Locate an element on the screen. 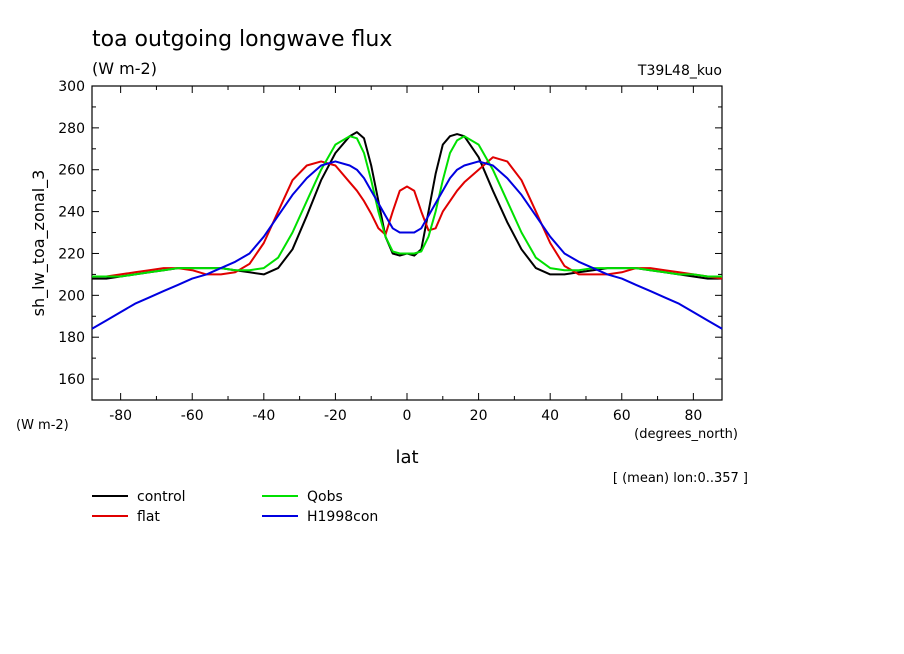 The width and height of the screenshot is (904, 654). legend-label-control: control is located at coordinates (161, 497).